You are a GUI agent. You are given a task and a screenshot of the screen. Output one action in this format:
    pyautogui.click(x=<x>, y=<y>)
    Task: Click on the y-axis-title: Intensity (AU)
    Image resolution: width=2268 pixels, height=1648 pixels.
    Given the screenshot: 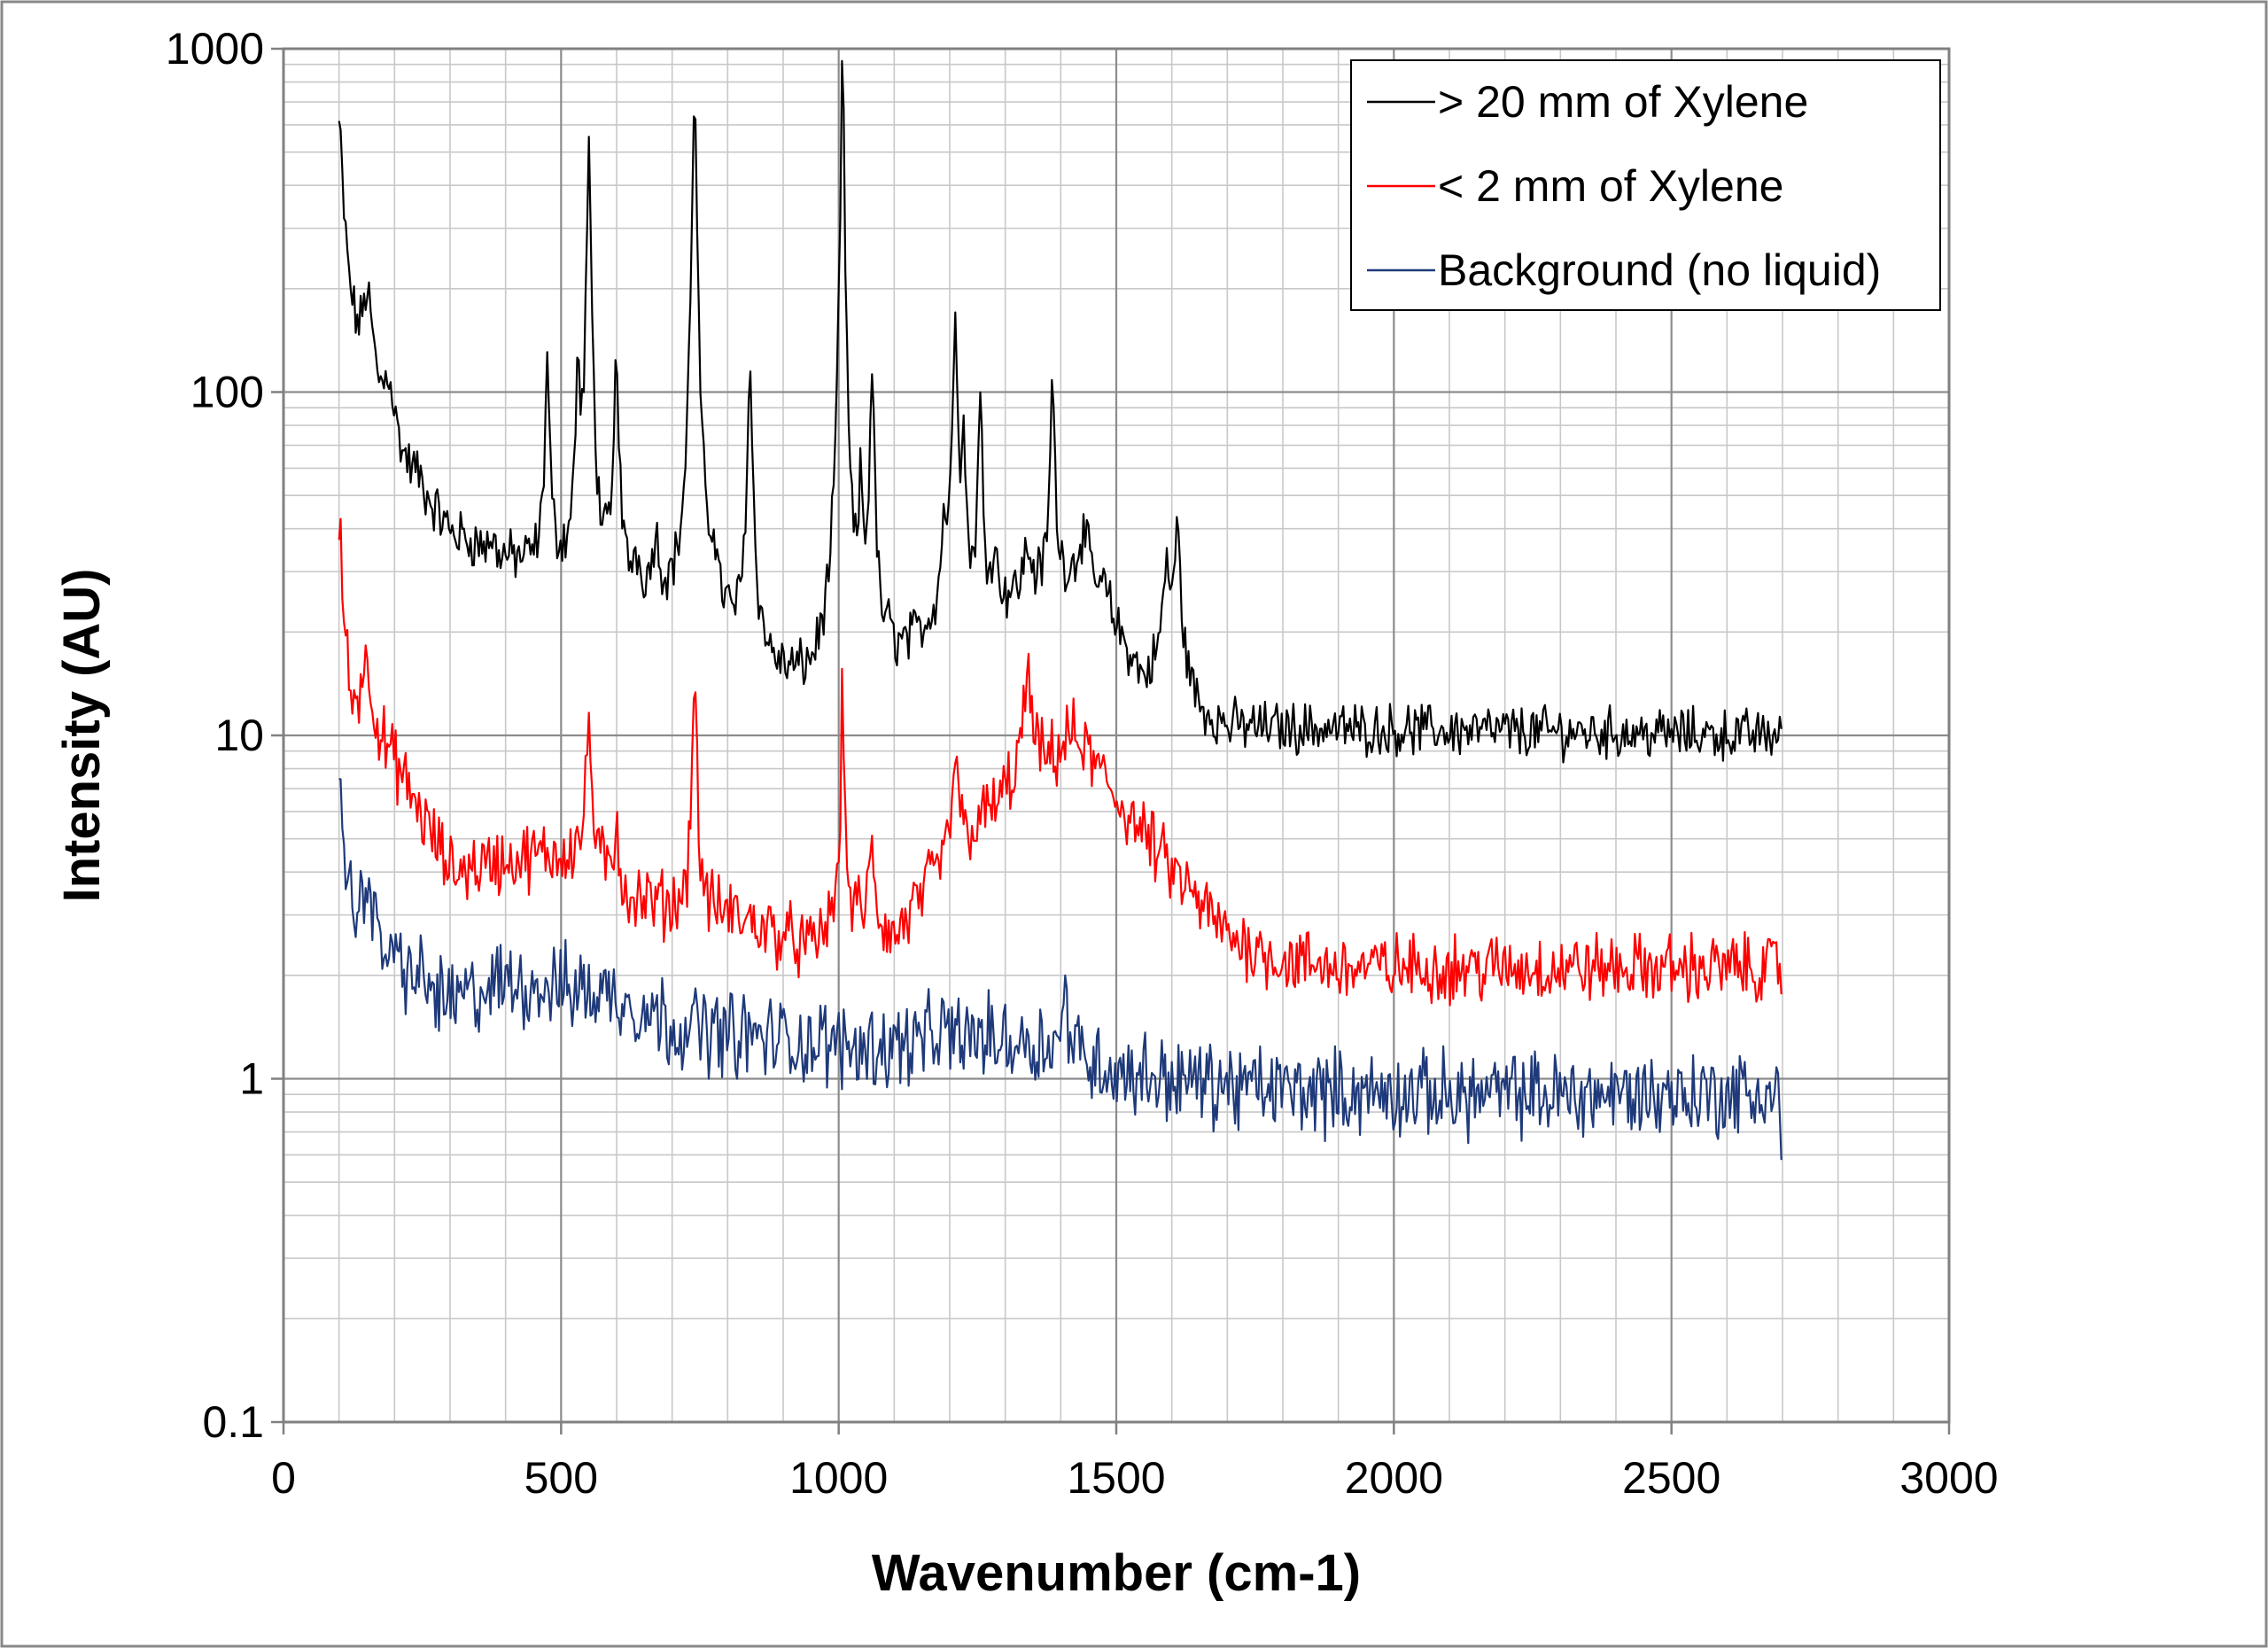 What is the action you would take?
    pyautogui.click(x=82, y=736)
    